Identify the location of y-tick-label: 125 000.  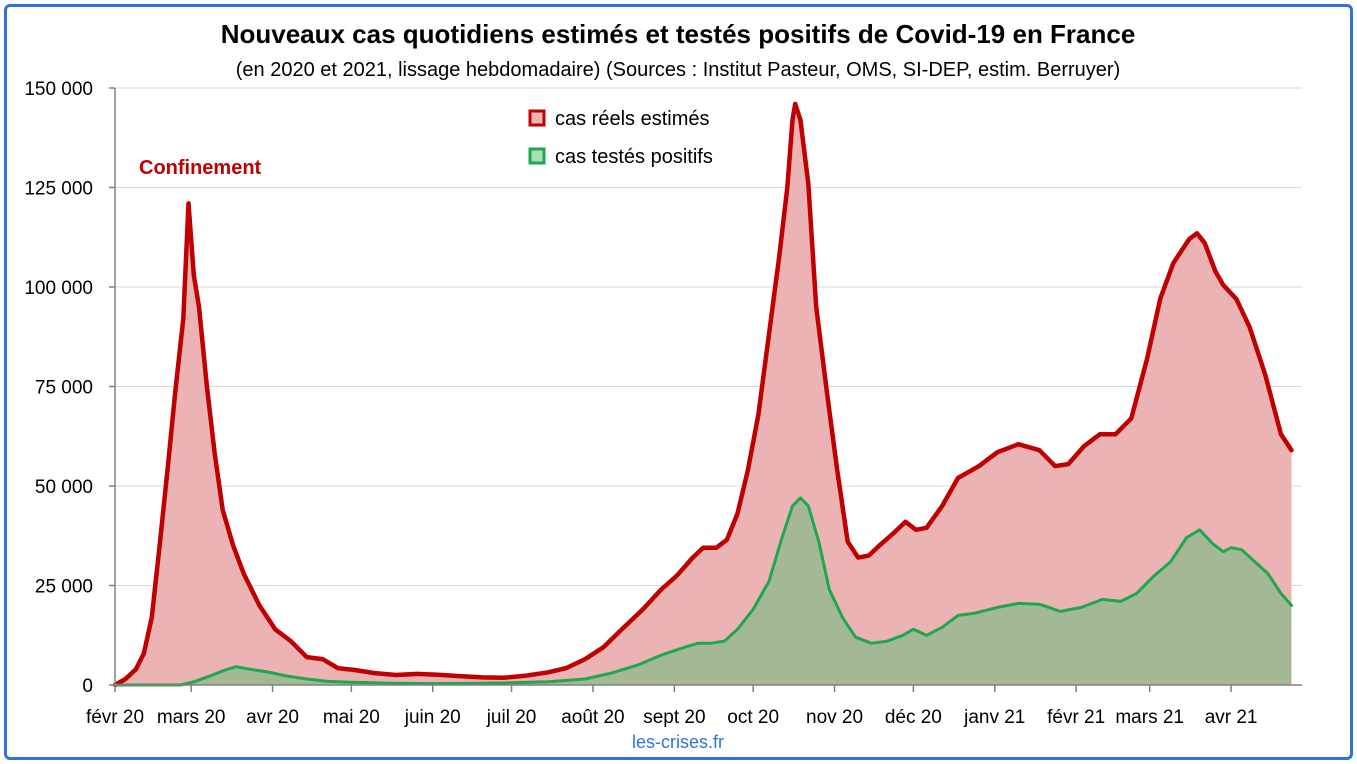
(58, 189).